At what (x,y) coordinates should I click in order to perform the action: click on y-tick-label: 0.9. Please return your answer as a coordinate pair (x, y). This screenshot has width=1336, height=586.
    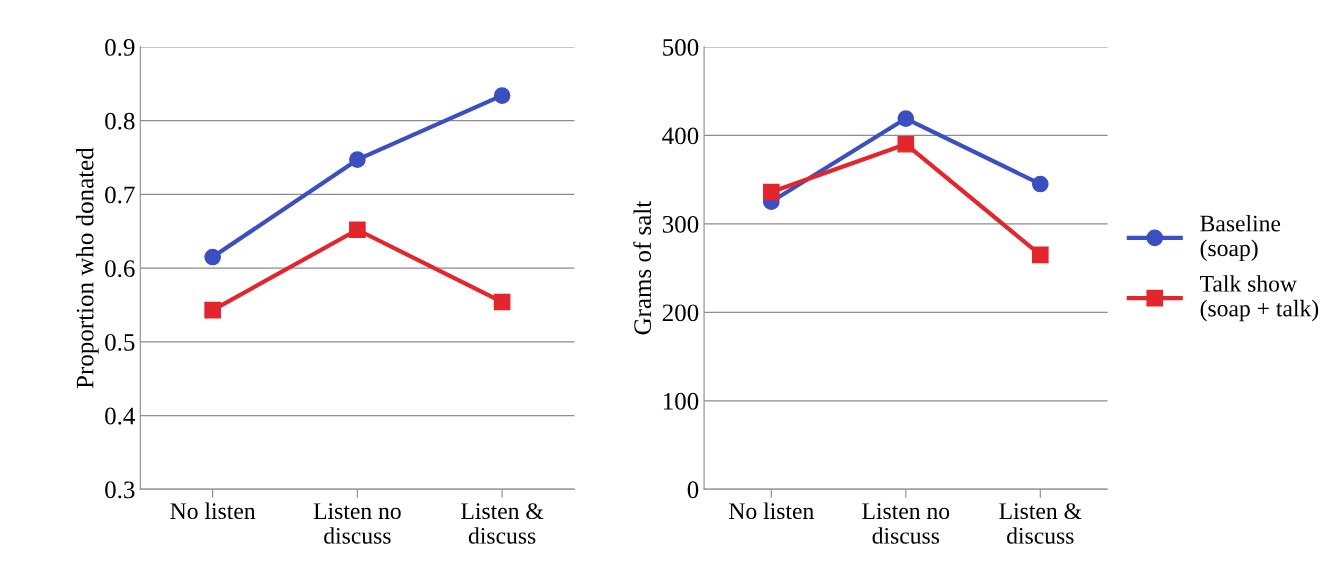
    Looking at the image, I should click on (120, 47).